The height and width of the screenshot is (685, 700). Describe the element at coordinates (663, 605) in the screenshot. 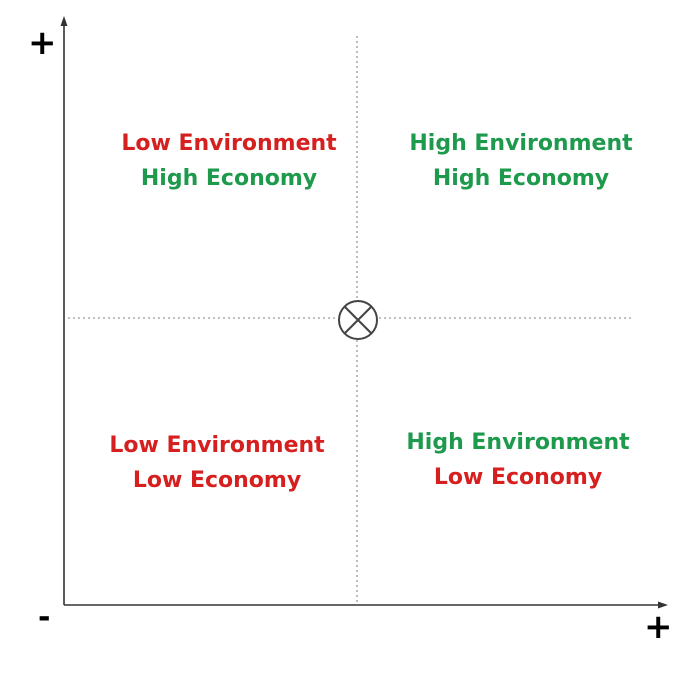

I see `x-axis-arrowhead` at that location.